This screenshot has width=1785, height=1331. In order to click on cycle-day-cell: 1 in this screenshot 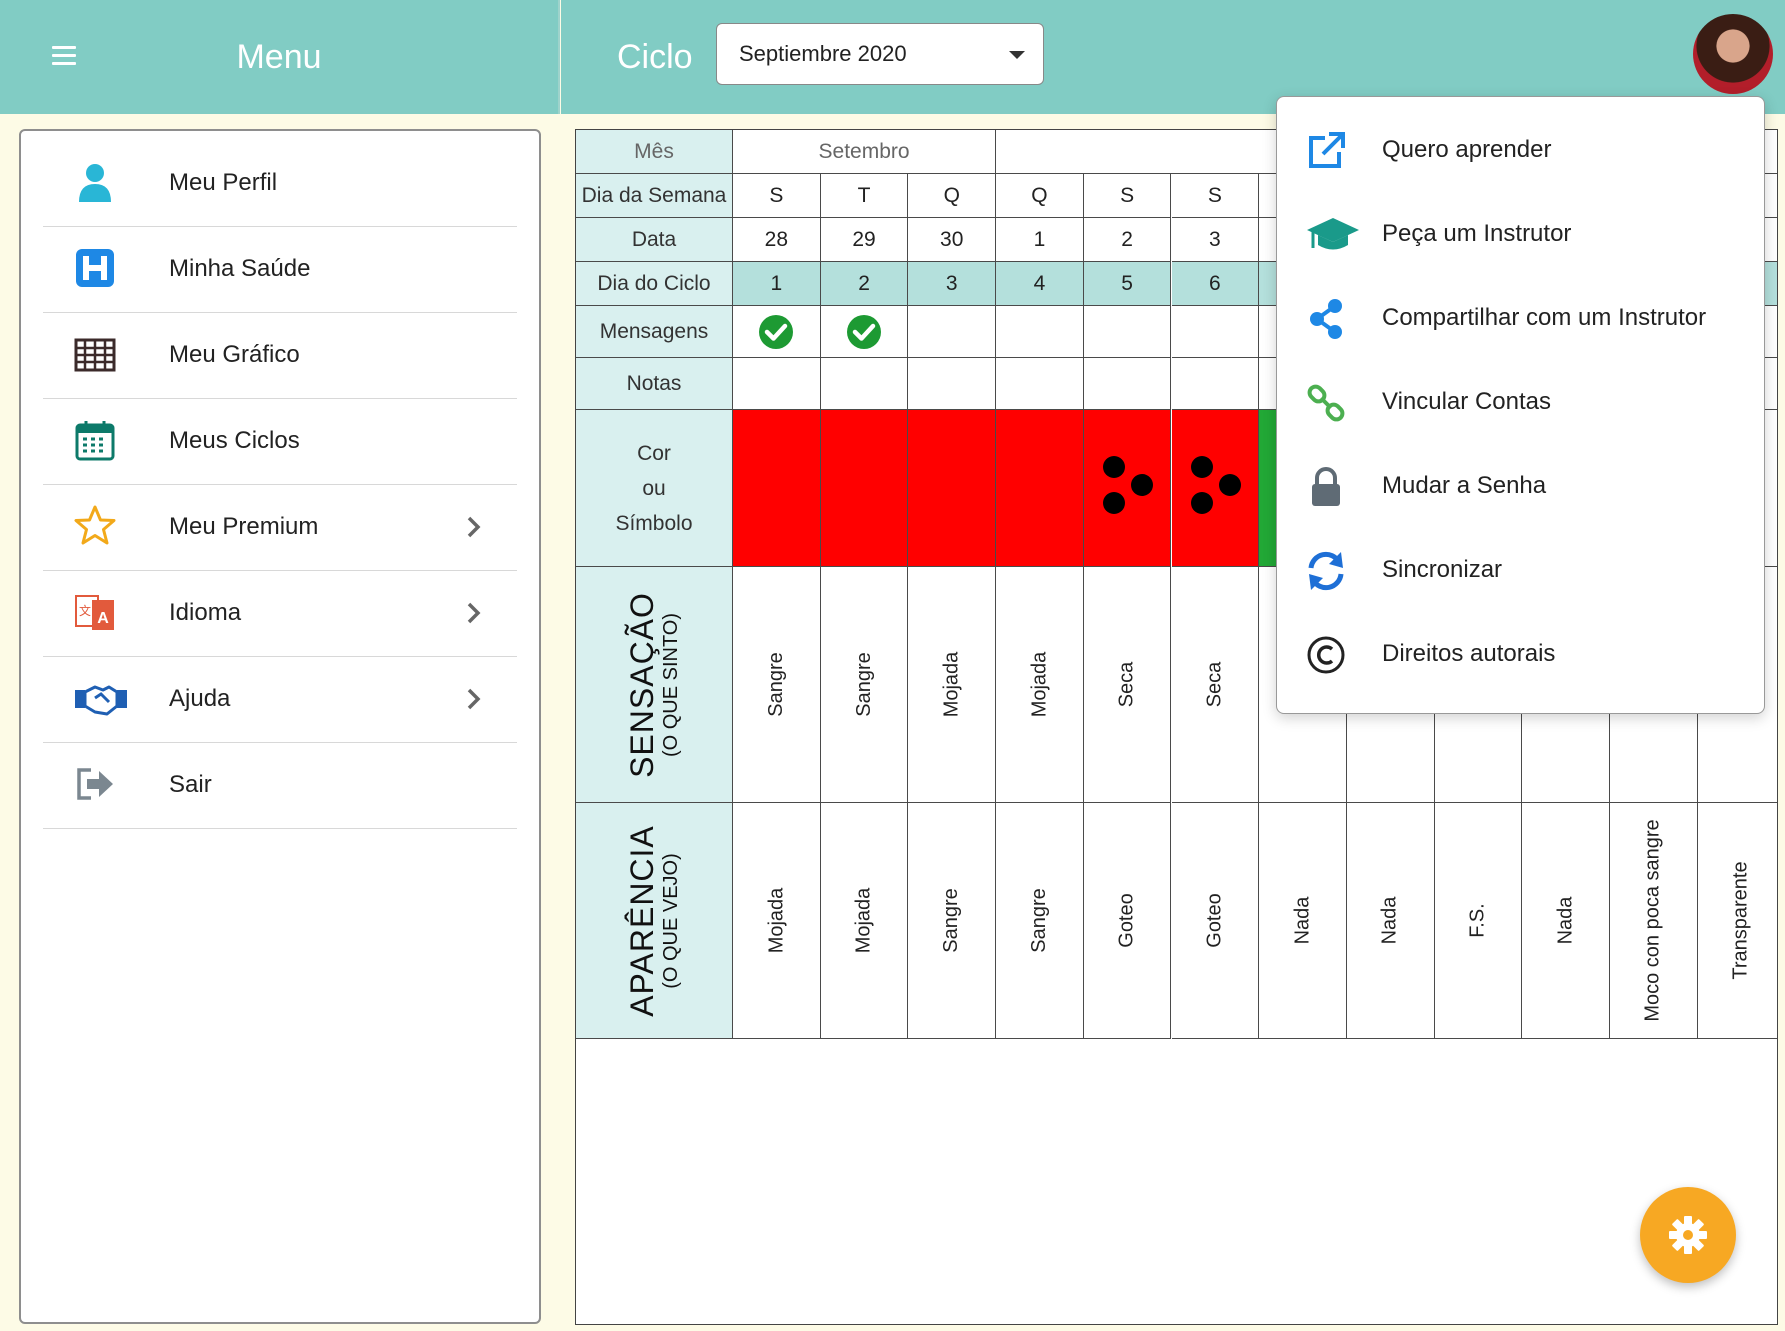, I will do `click(777, 284)`.